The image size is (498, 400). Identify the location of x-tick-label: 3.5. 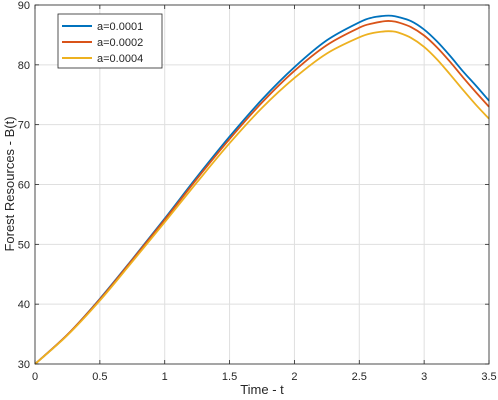
(488, 377).